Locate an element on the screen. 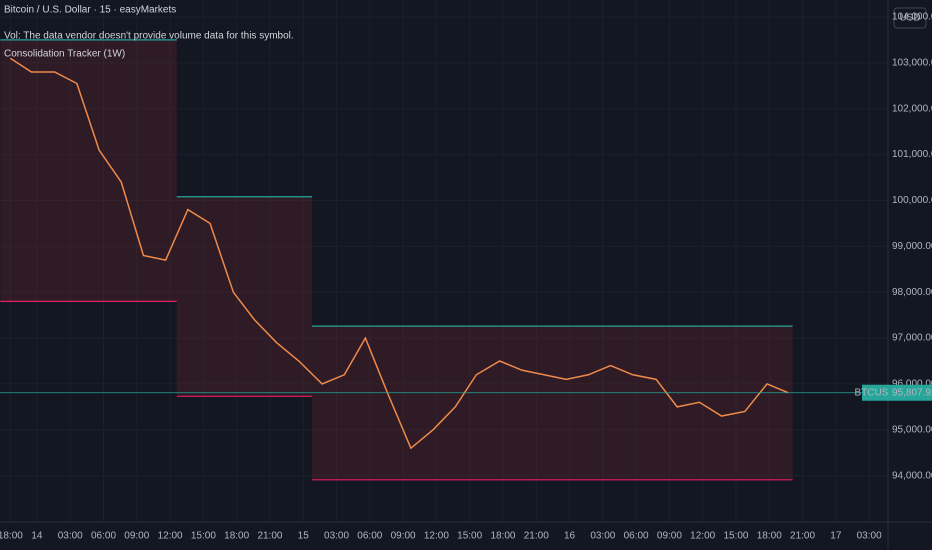 The height and width of the screenshot is (550, 932). symbol-label: BTCUSD is located at coordinates (874, 392).